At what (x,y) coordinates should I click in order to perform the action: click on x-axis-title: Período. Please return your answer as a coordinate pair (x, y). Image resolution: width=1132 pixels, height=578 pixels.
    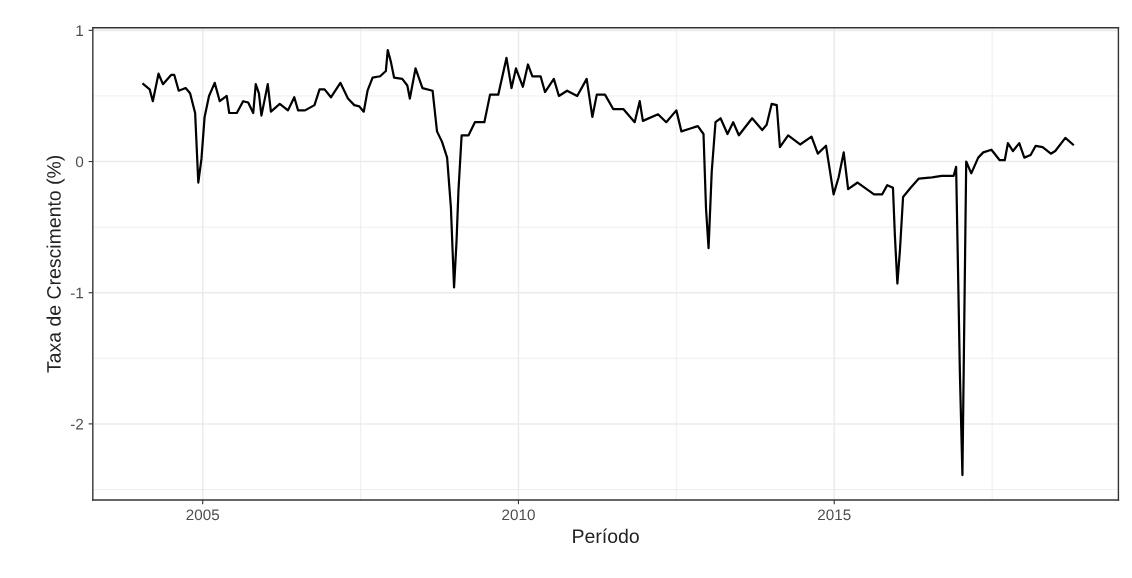
    Looking at the image, I should click on (606, 536).